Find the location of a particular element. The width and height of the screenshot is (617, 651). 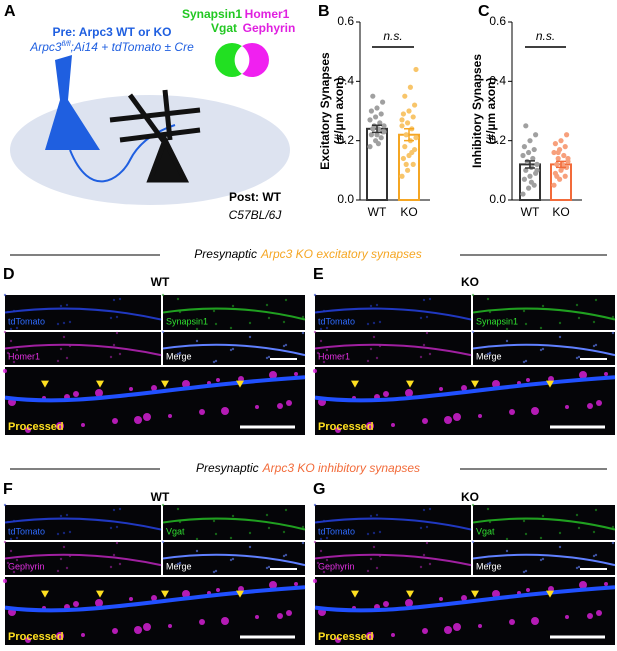

y-axis-label: (#/µm axon) is located at coordinates (339, 111).